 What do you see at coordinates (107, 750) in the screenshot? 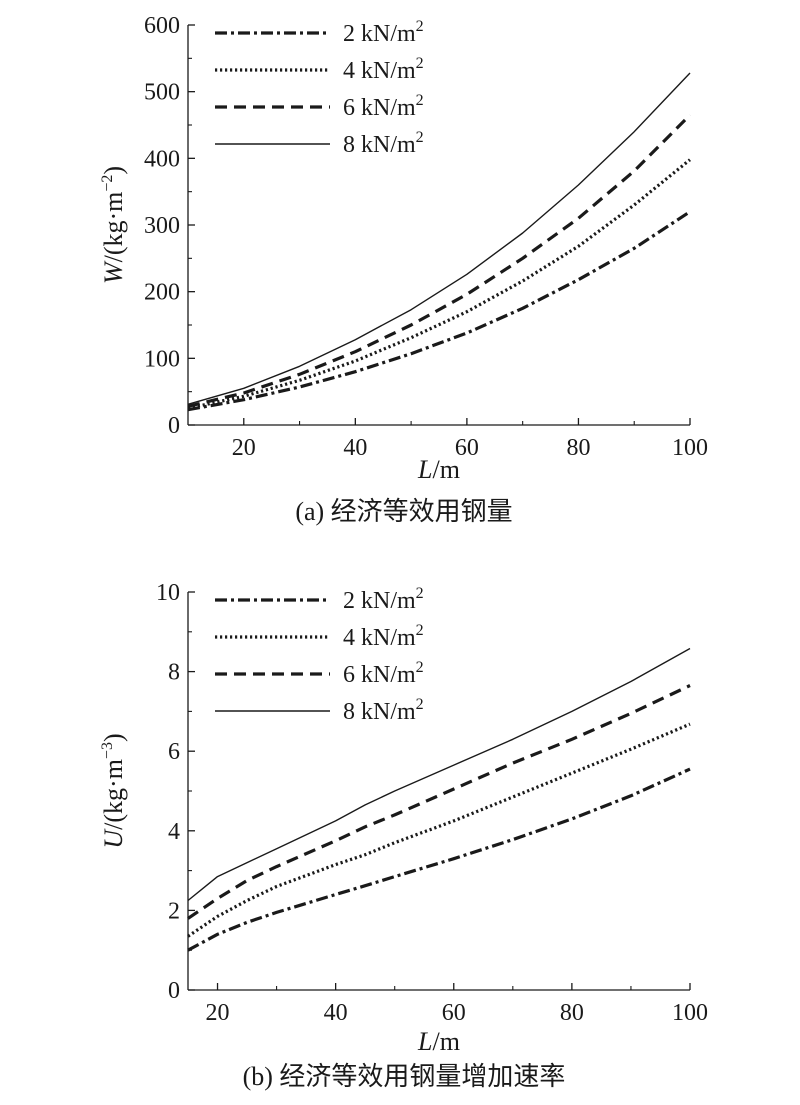
I see `y-axis-label-exponent: −3` at bounding box center [107, 750].